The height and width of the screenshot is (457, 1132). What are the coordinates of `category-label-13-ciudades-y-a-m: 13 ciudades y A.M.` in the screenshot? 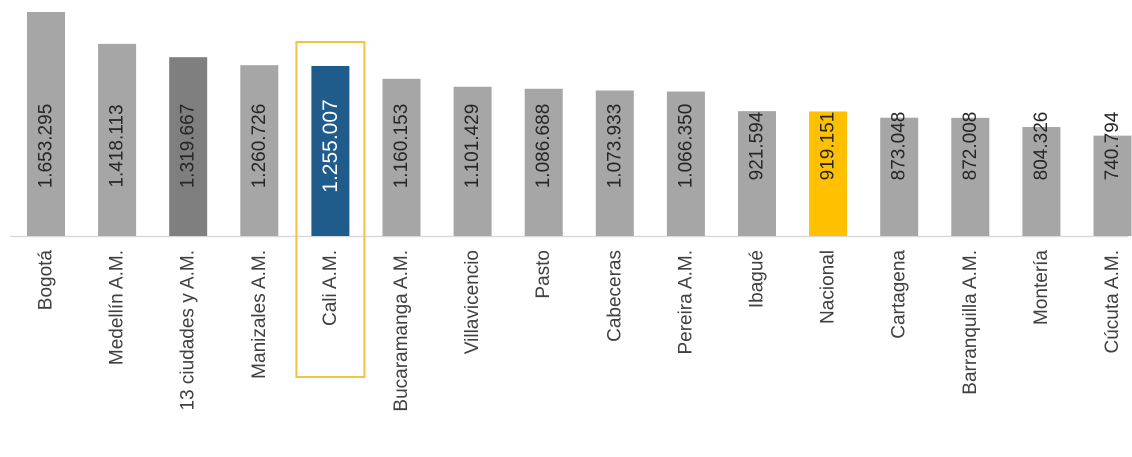 It's located at (188, 330).